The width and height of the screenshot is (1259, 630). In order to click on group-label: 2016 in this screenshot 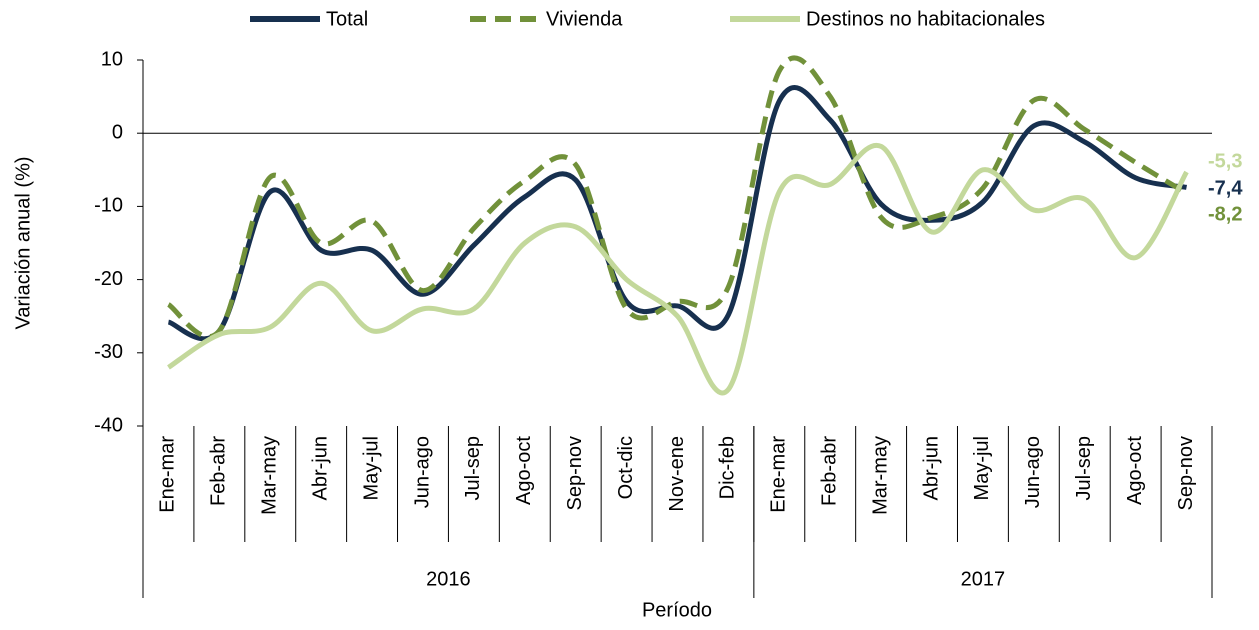, I will do `click(448, 579)`.